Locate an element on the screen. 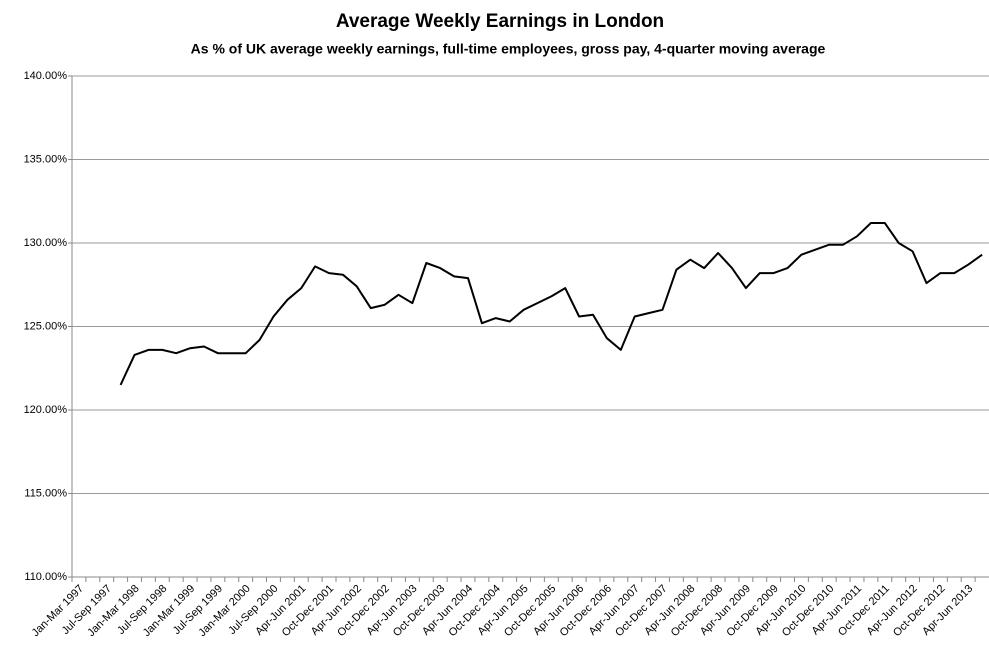 The height and width of the screenshot is (652, 989). y-tick-label: 135.00% is located at coordinates (46, 159).